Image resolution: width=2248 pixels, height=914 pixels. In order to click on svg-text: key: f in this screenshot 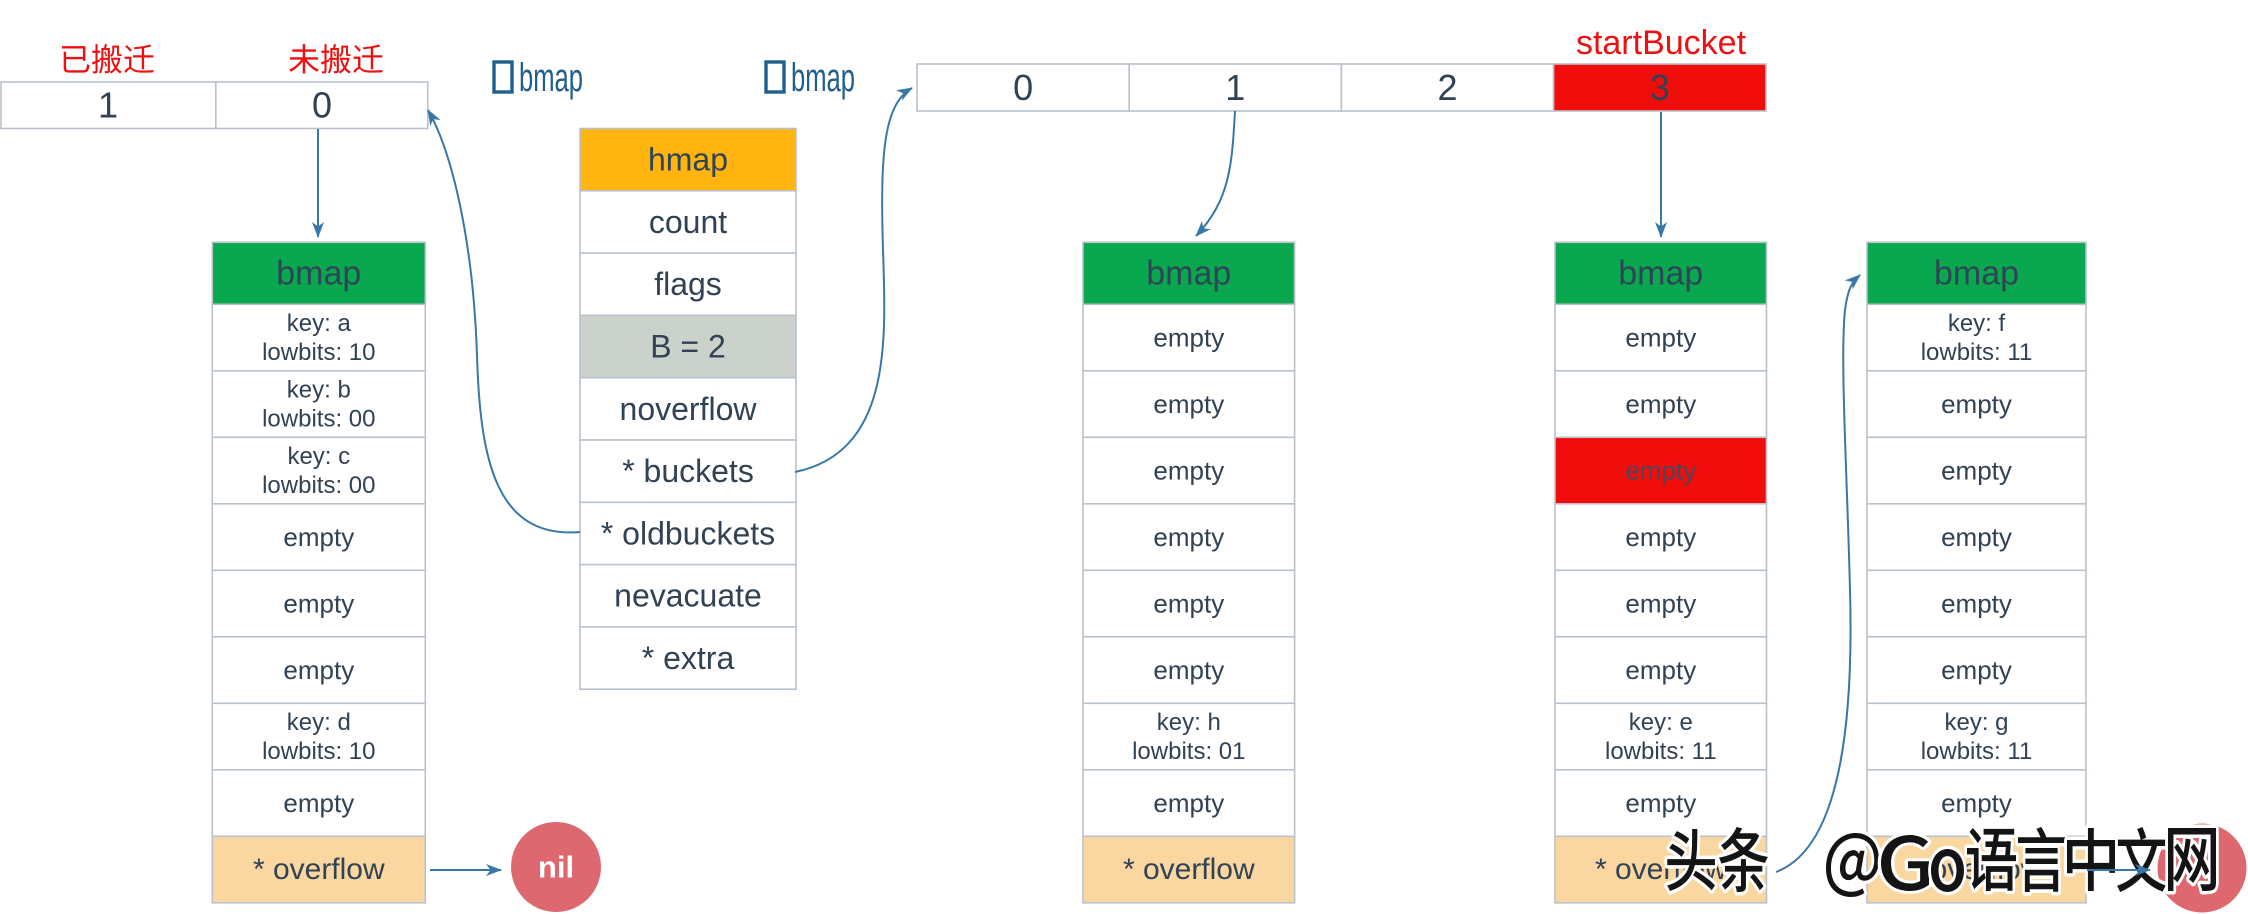, I will do `click(1977, 323)`.